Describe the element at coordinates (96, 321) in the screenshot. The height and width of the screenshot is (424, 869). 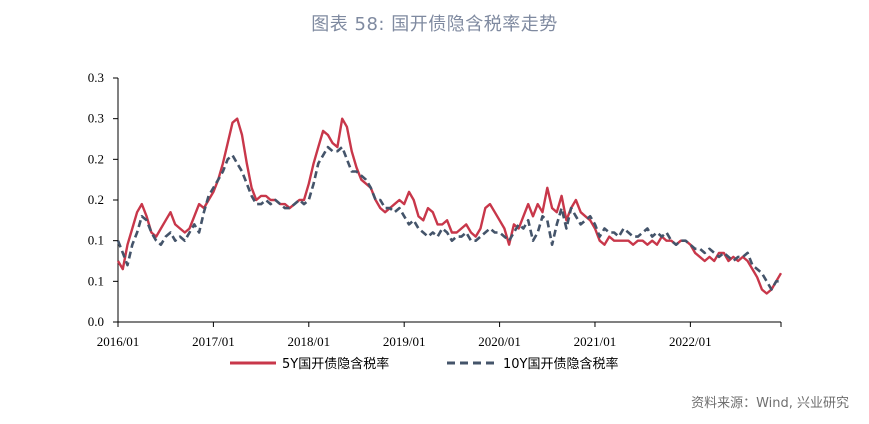
I see `y-tick-label: 0.0` at that location.